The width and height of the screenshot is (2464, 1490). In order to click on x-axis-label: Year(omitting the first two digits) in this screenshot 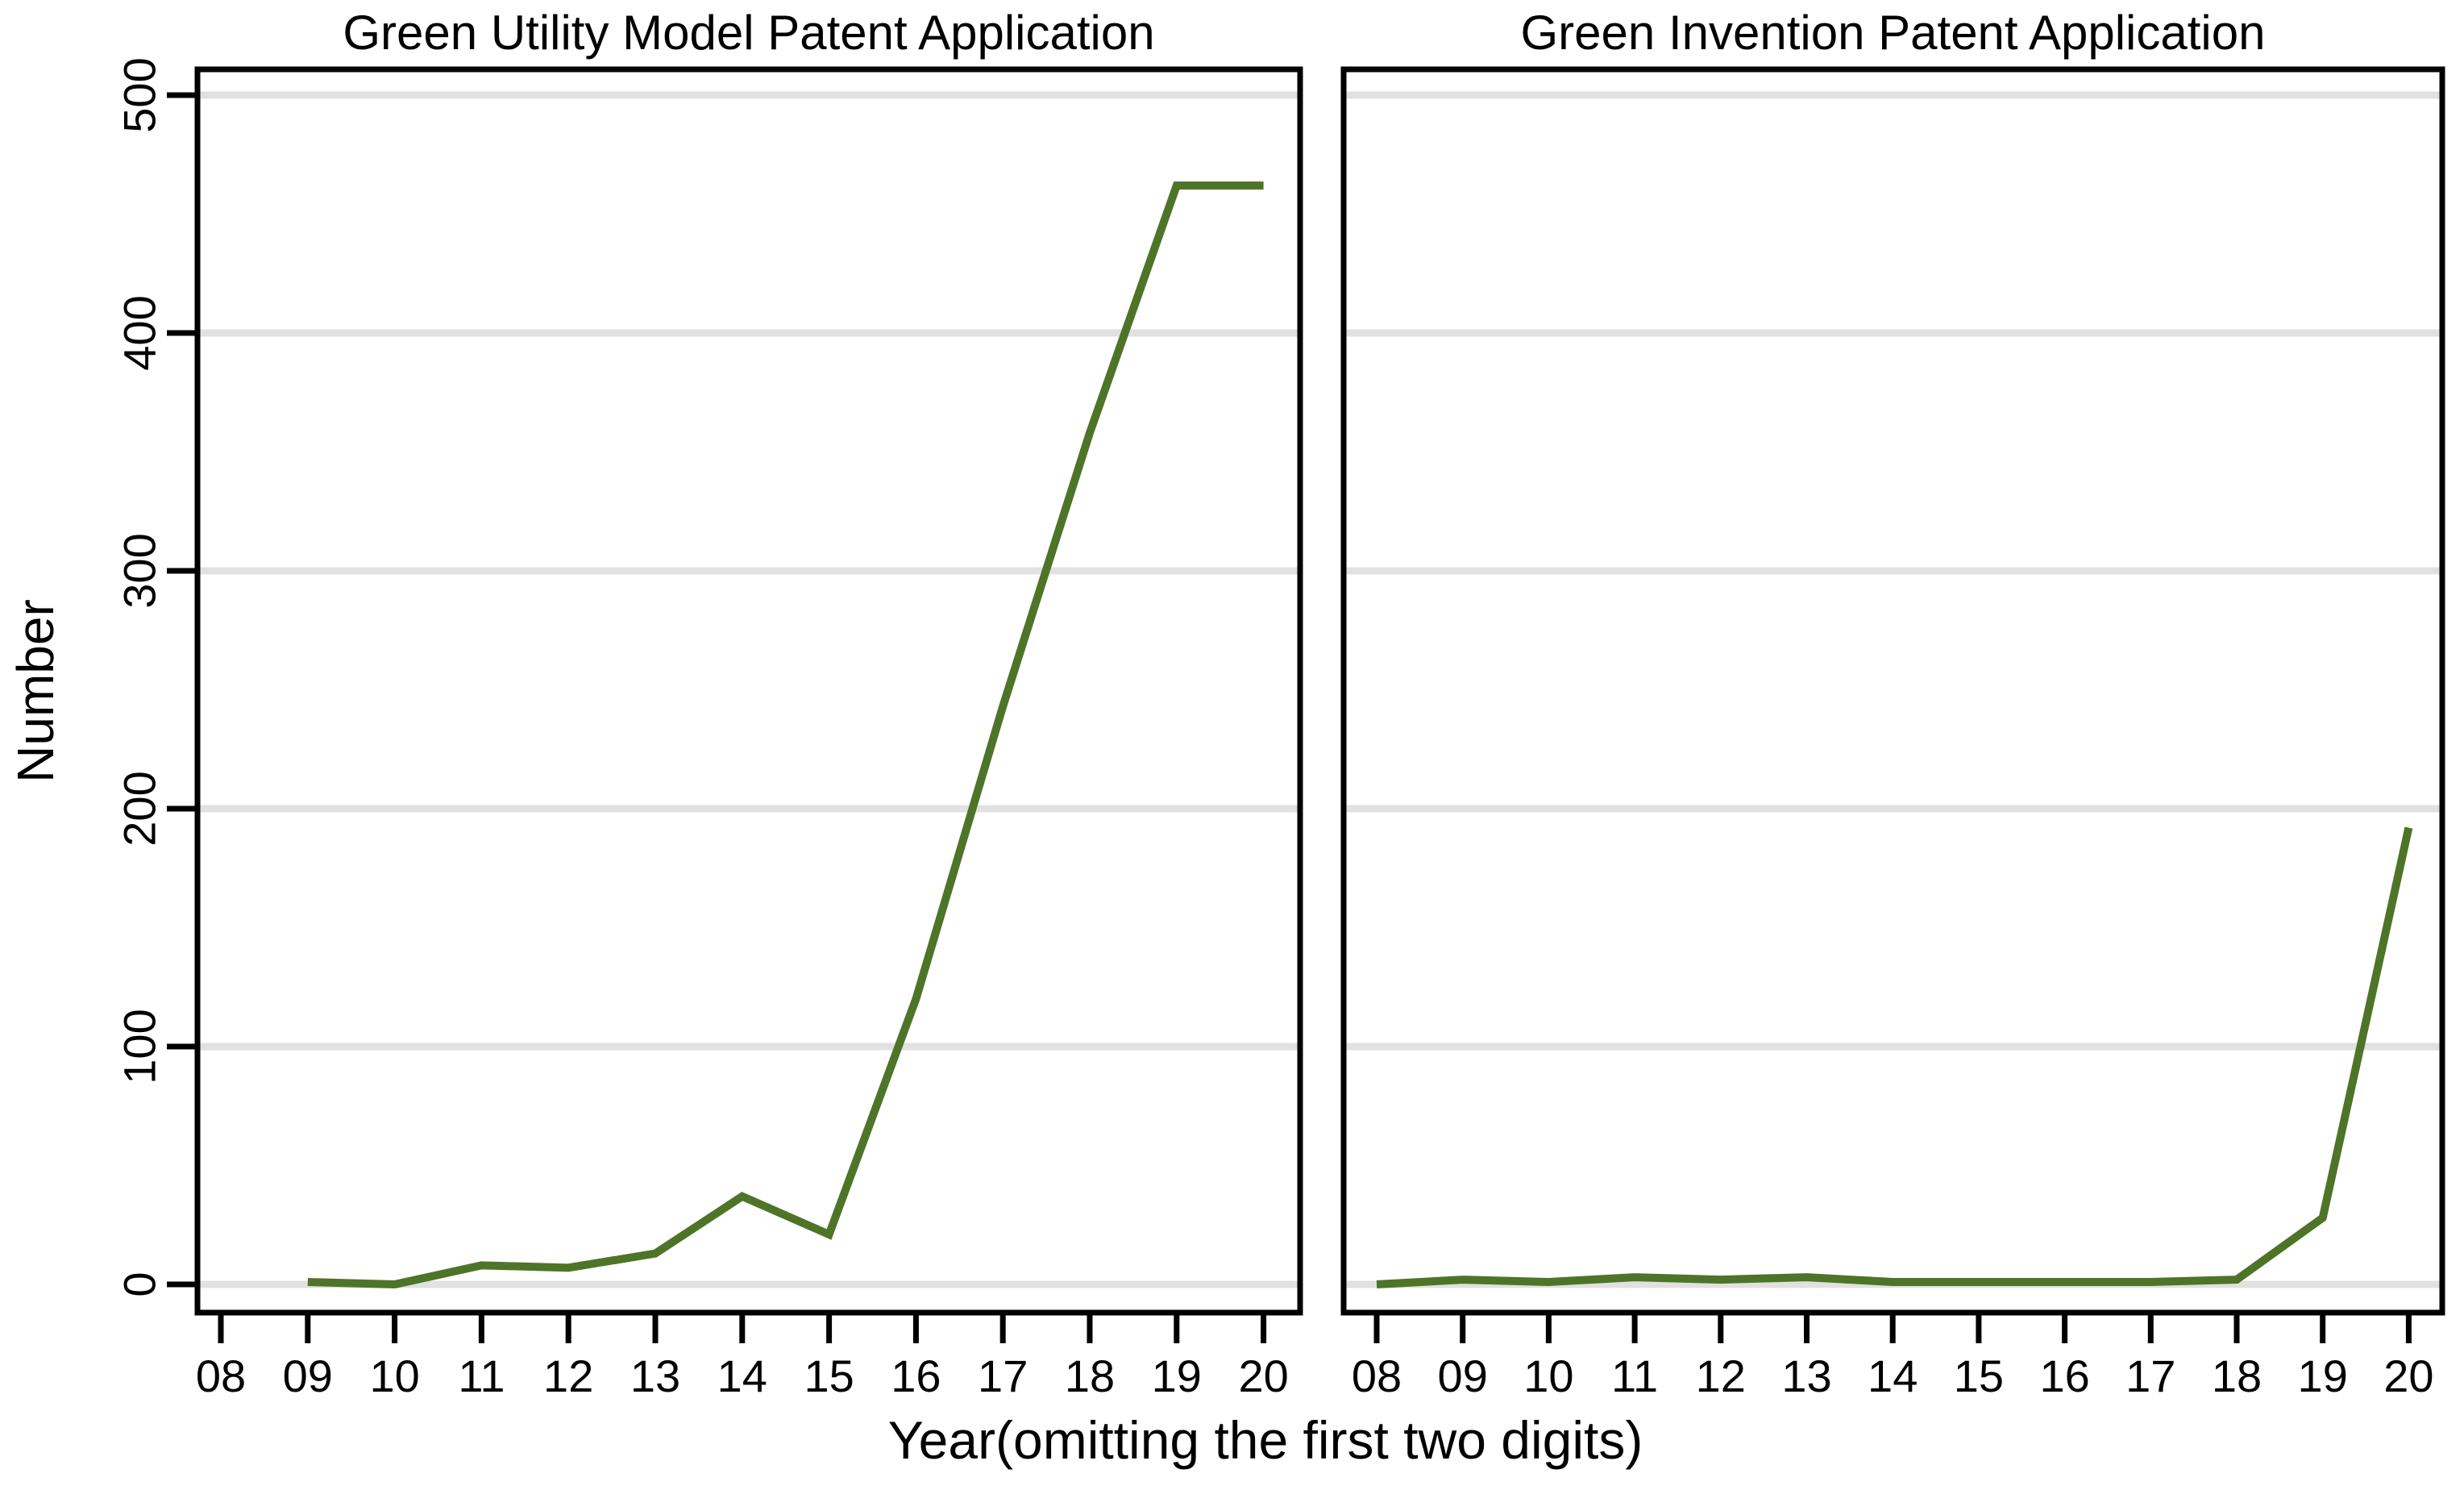, I will do `click(1265, 1440)`.